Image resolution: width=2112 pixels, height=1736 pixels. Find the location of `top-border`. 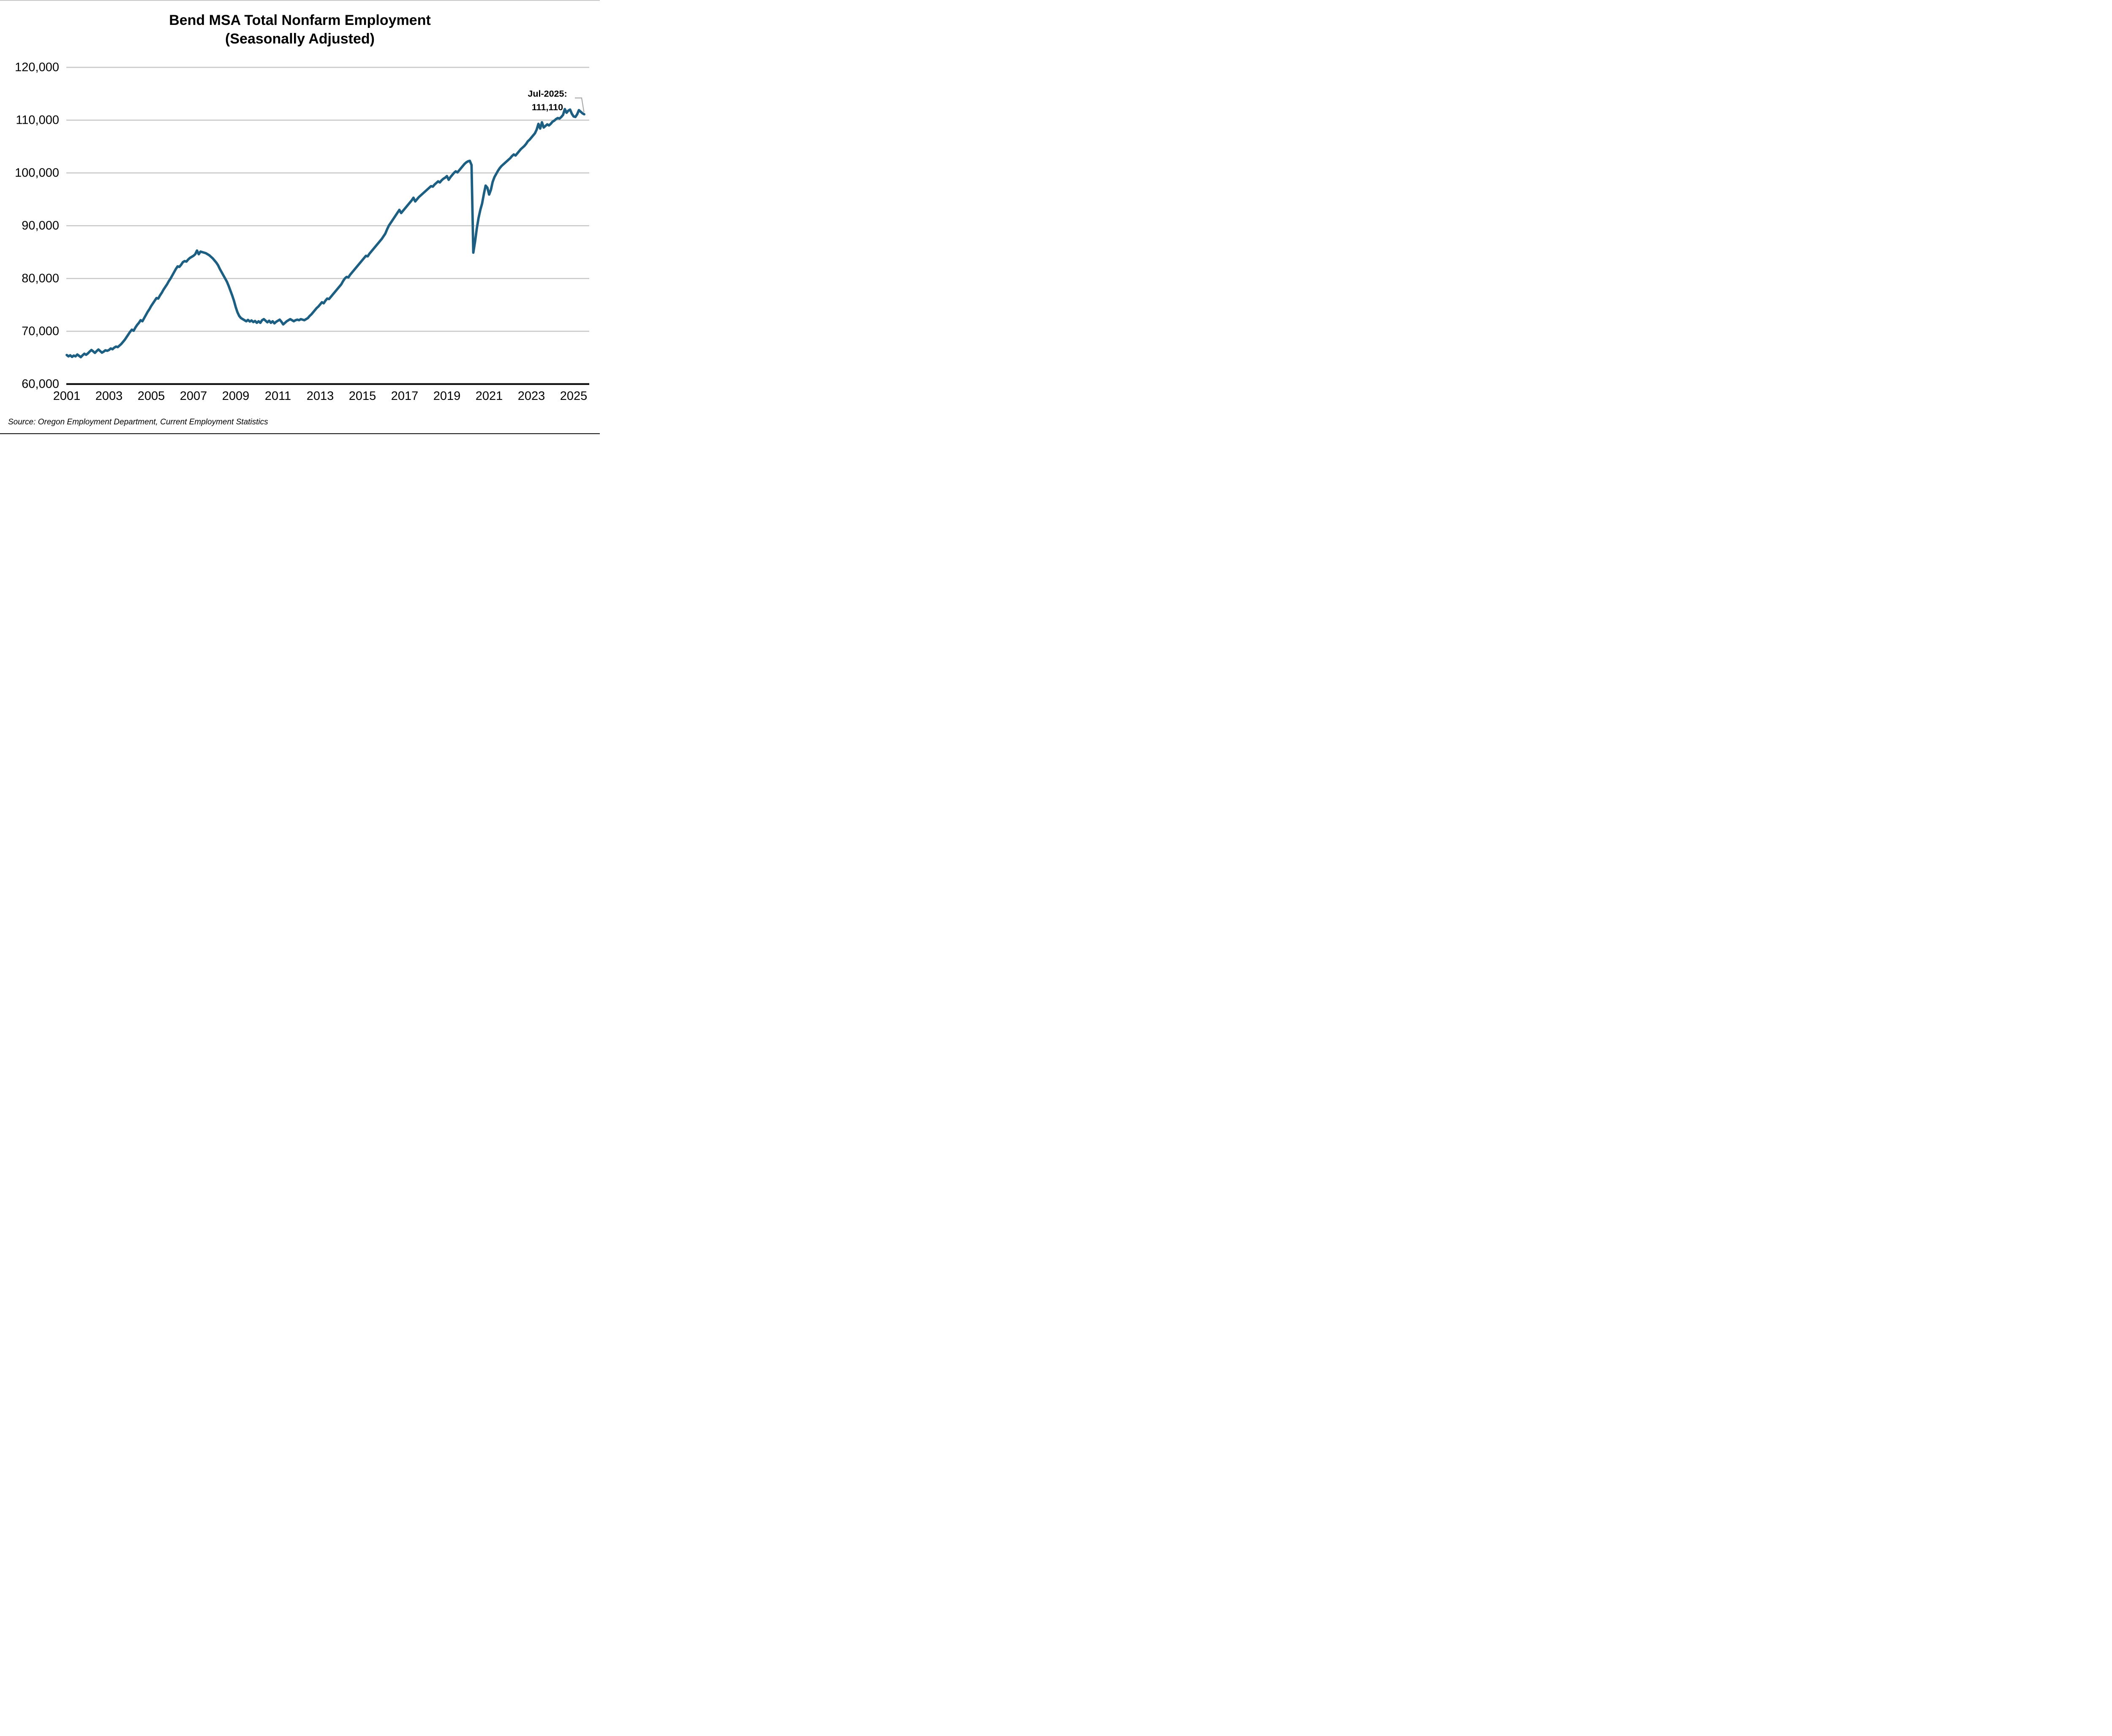

top-border is located at coordinates (300, 1).